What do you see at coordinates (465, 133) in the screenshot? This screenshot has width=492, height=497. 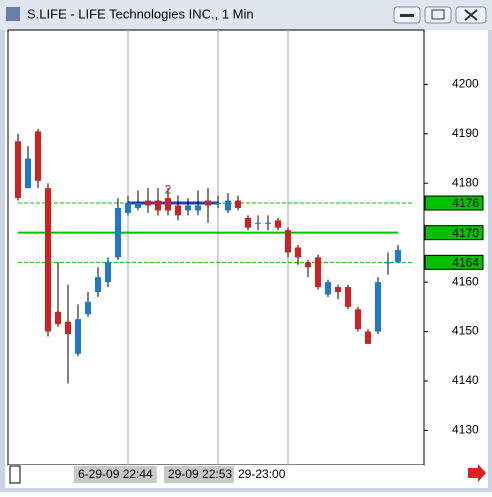 I see `y-tick-label: 4190` at bounding box center [465, 133].